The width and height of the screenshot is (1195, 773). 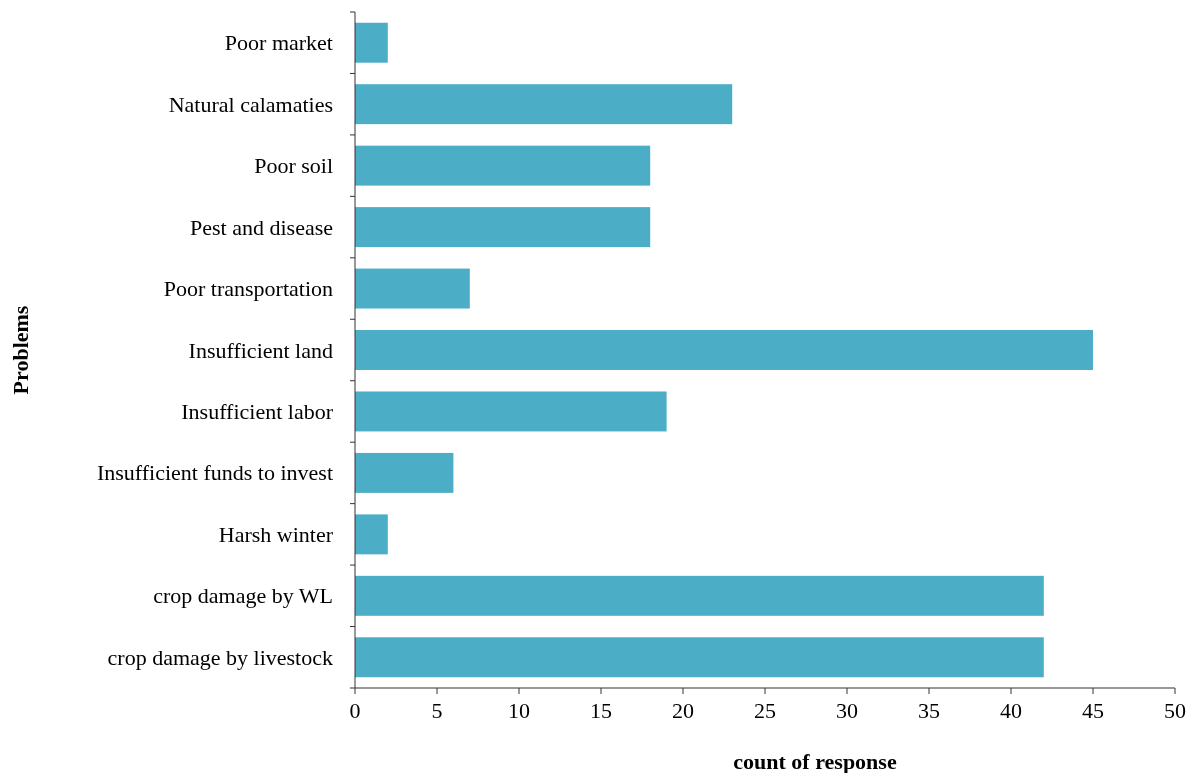 What do you see at coordinates (355, 710) in the screenshot?
I see `x-tick-label: 0` at bounding box center [355, 710].